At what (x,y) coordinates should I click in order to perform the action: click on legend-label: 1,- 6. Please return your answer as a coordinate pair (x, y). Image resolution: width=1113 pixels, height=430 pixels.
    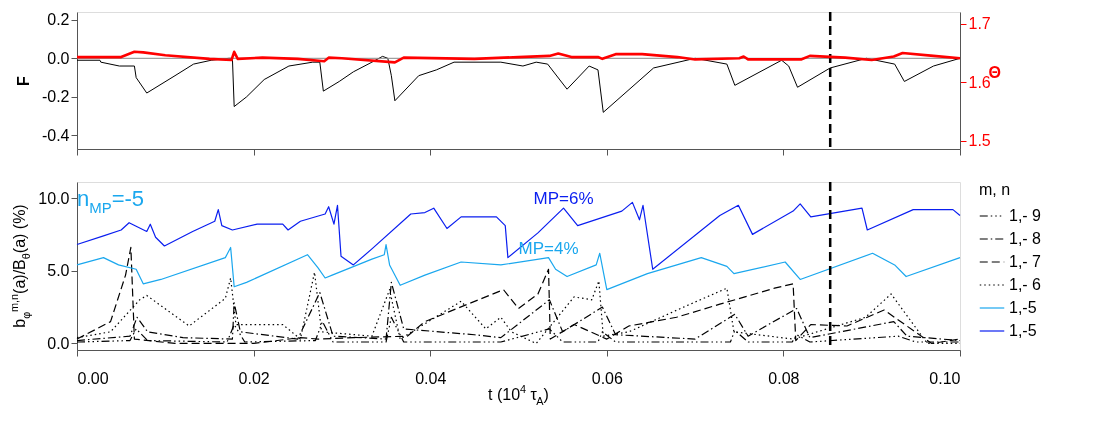
    Looking at the image, I should click on (1025, 284).